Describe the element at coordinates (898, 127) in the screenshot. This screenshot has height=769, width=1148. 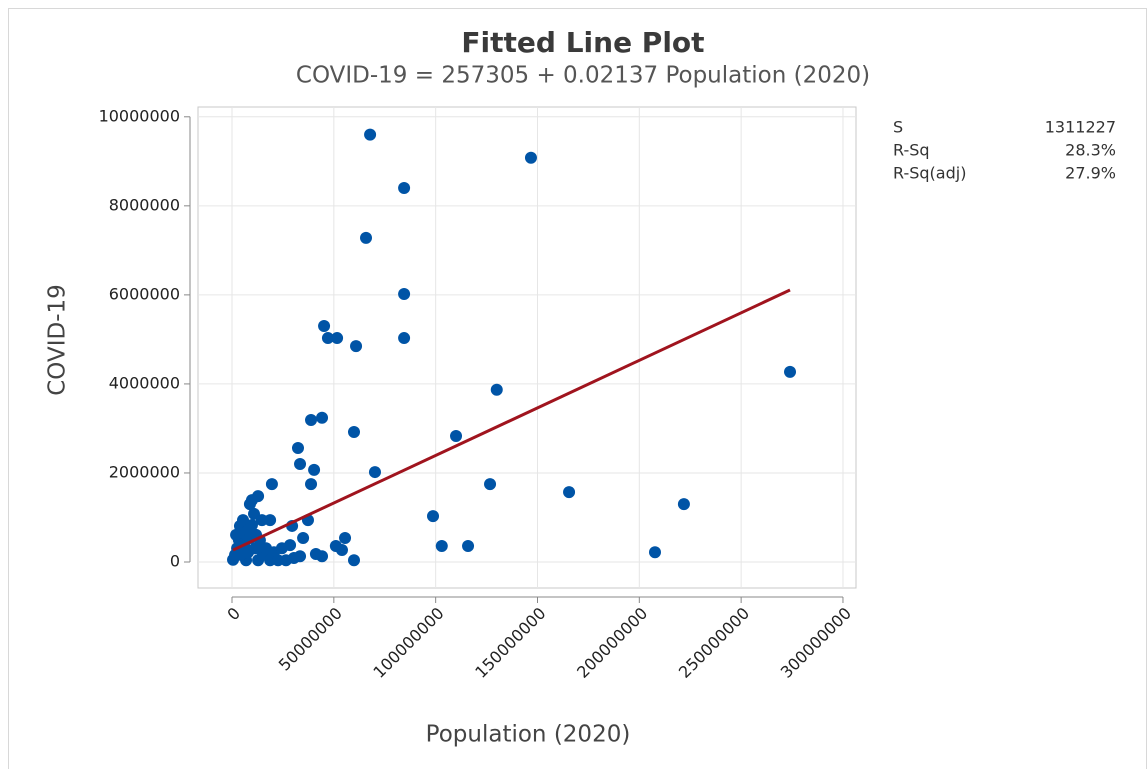
I see `stat-label: S` at that location.